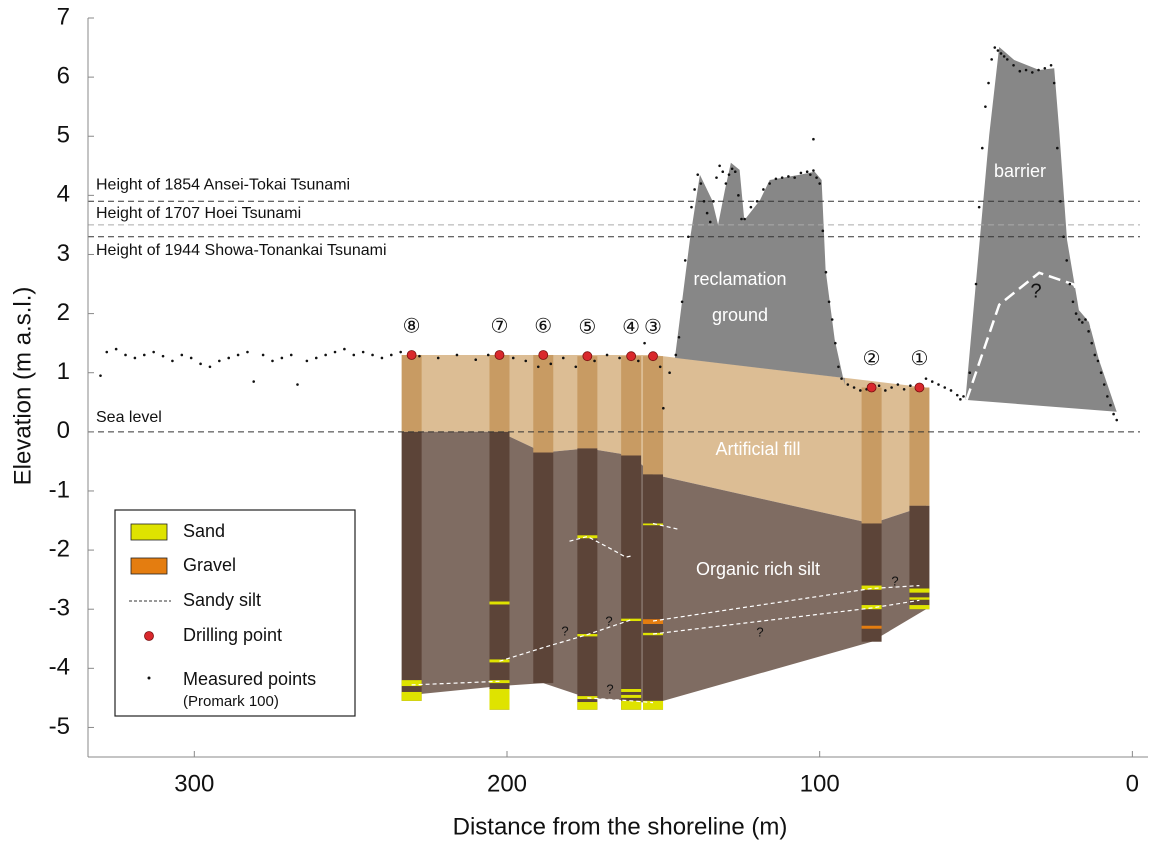 The width and height of the screenshot is (1152, 845). What do you see at coordinates (249, 679) in the screenshot?
I see `legend-label: Measured points` at bounding box center [249, 679].